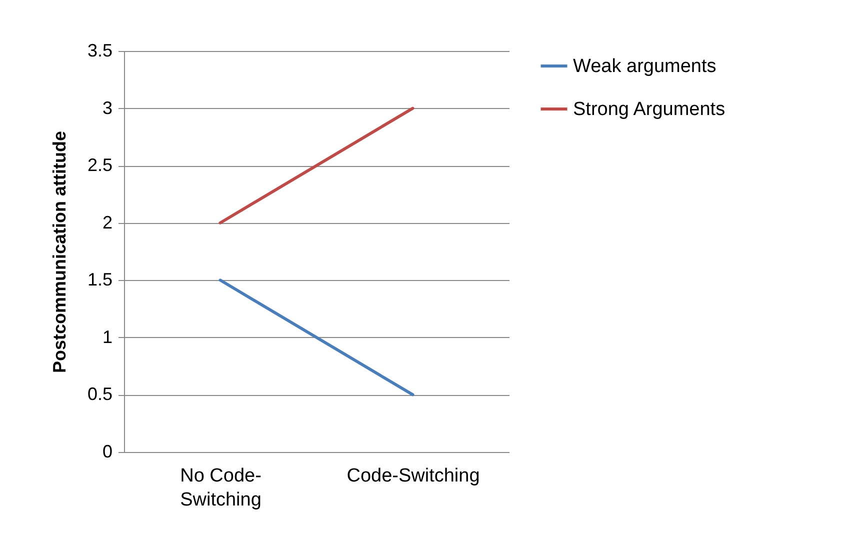 This screenshot has height=554, width=846. What do you see at coordinates (413, 476) in the screenshot?
I see `x-tick-label: Code-Switching` at bounding box center [413, 476].